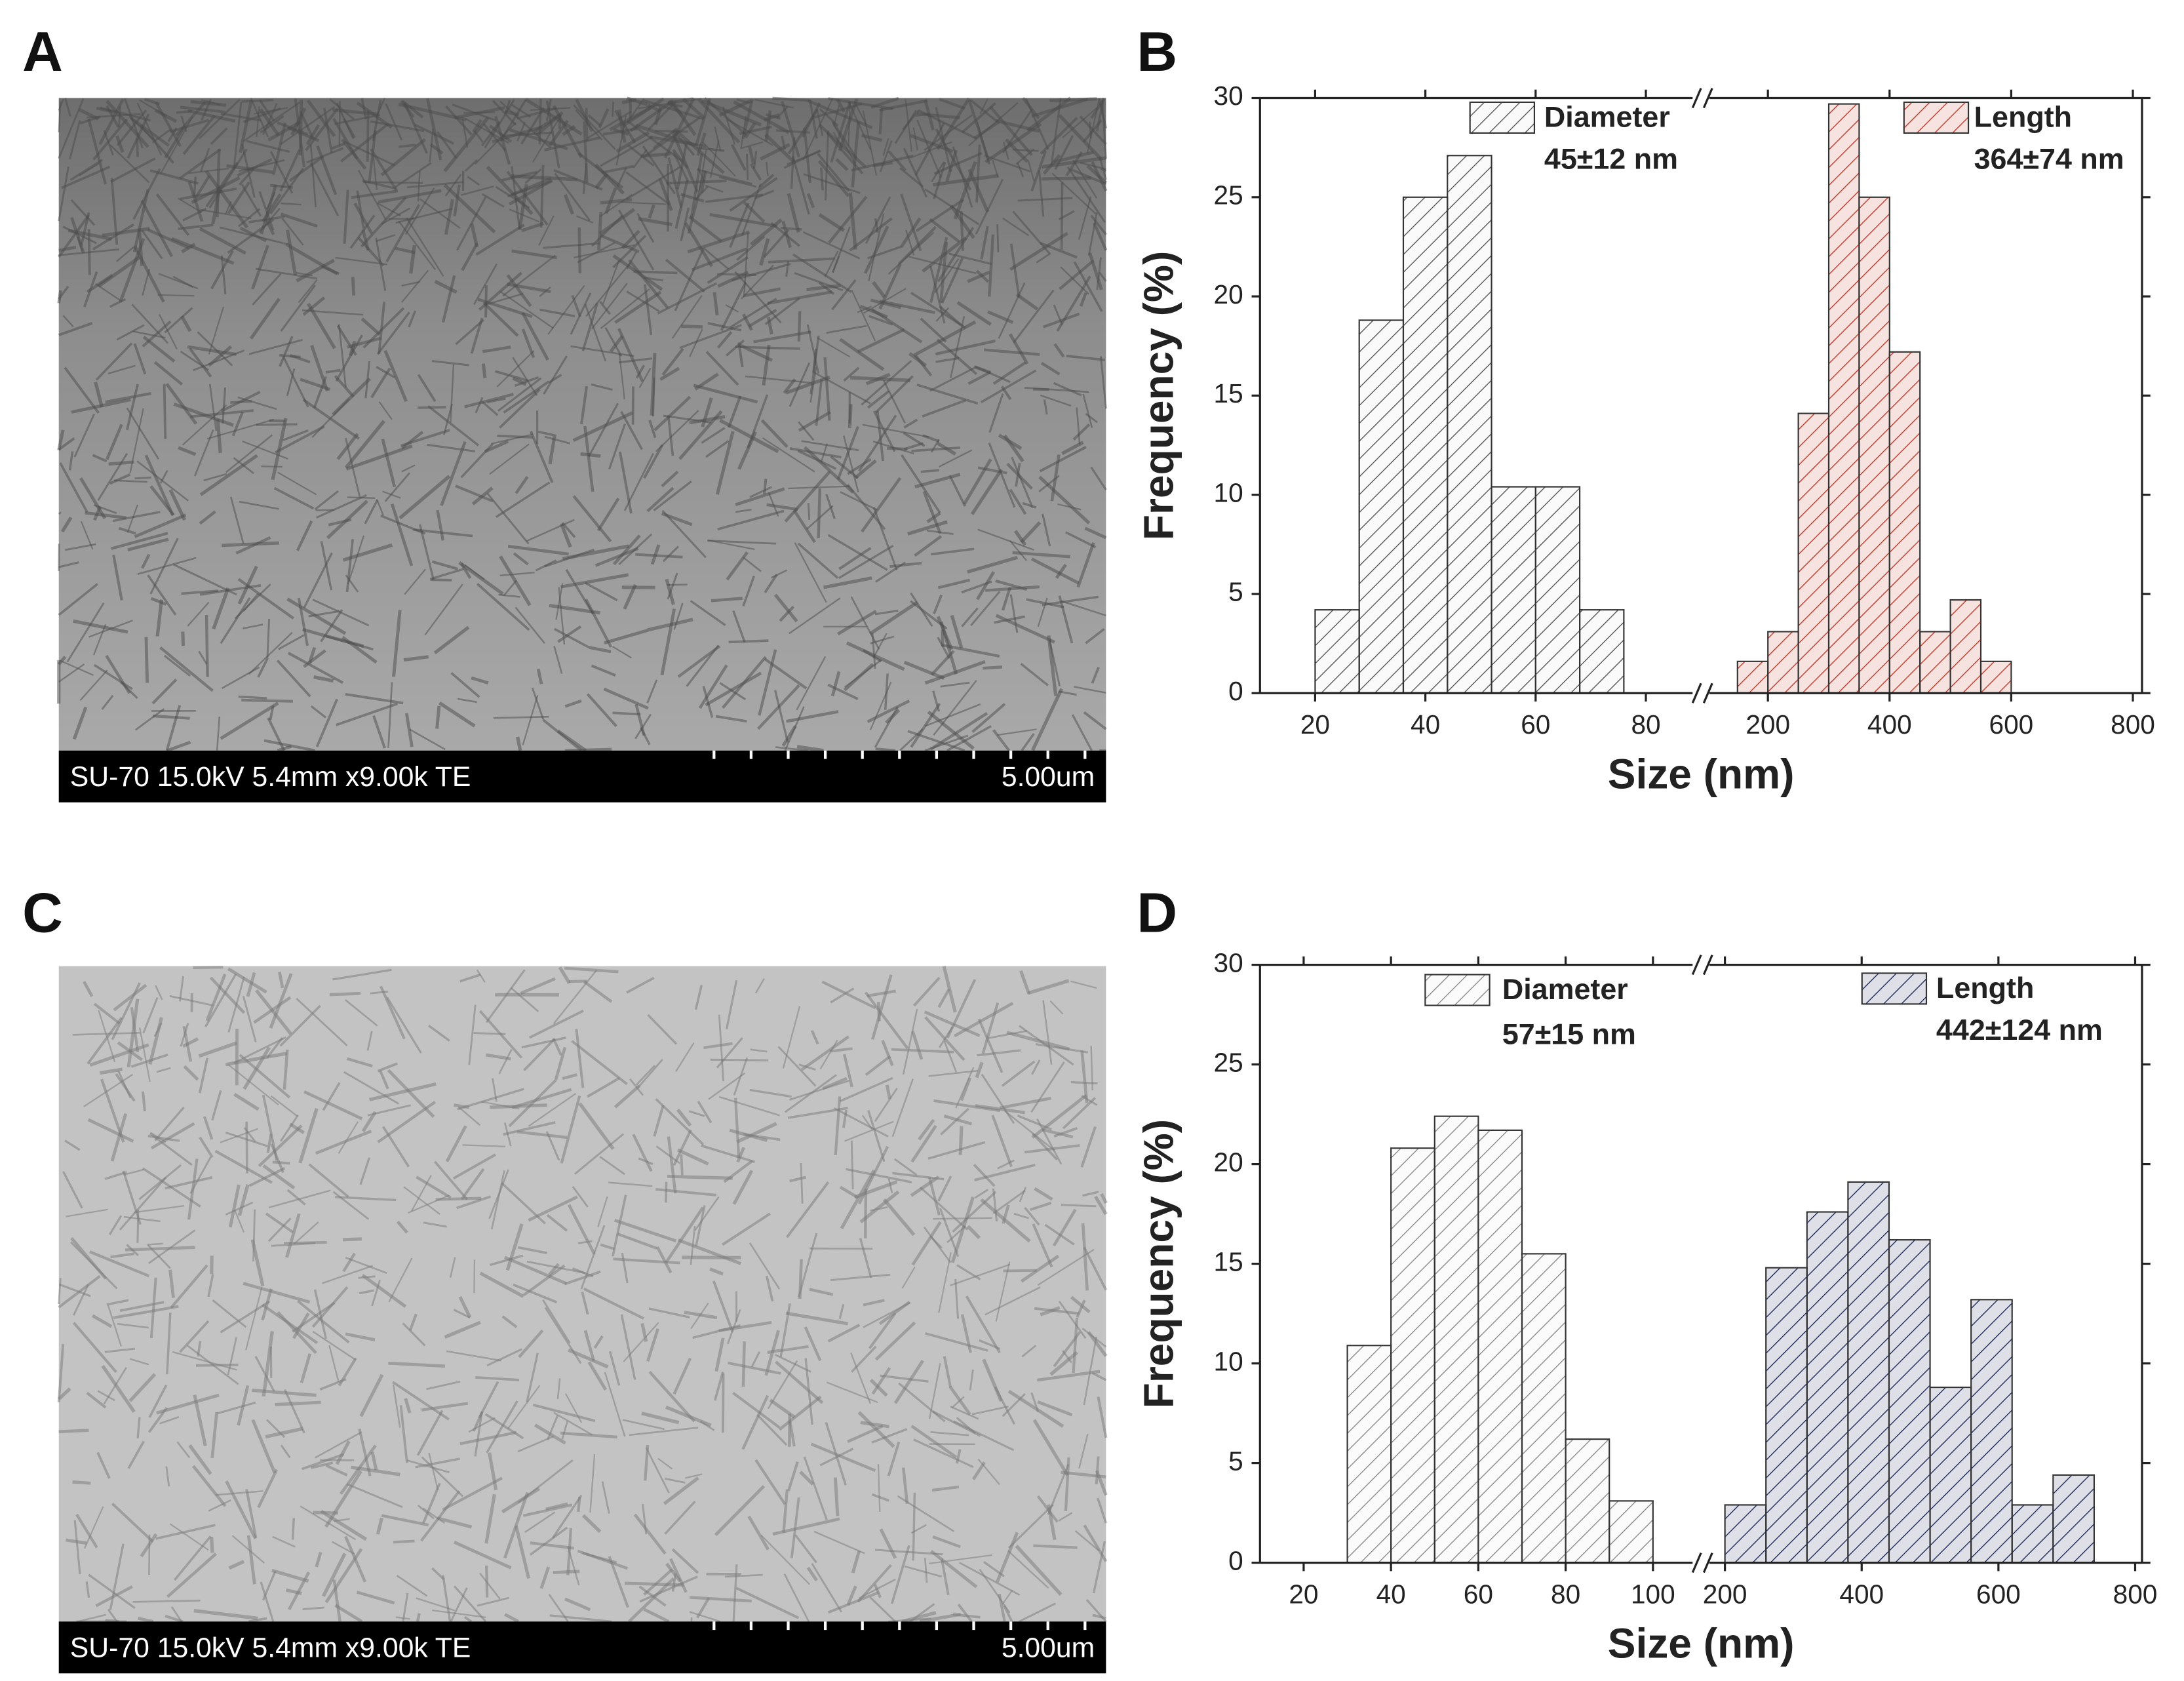 This screenshot has height=1681, width=2184. I want to click on legend-swatch, so click(1457, 990).